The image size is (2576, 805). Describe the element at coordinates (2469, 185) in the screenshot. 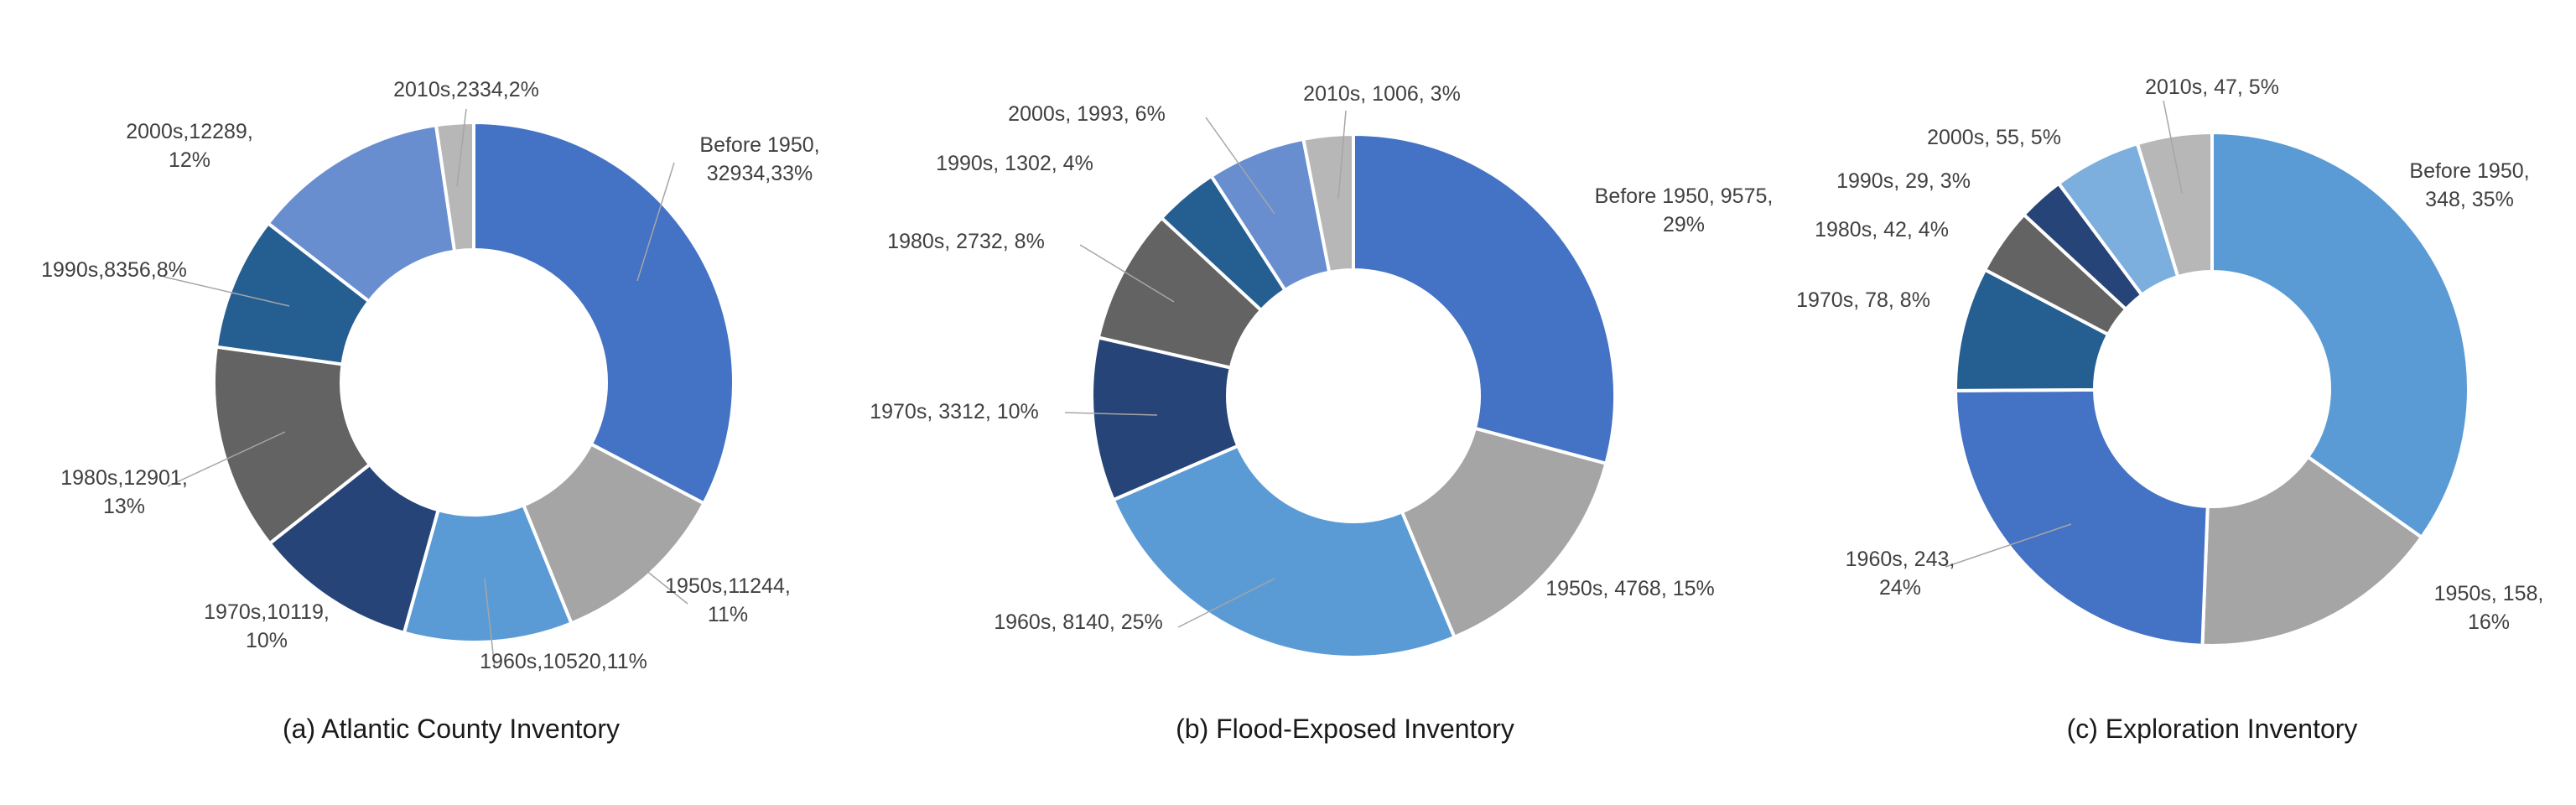

I see `data-label-before-1950: Before 1950, 348, 35%` at that location.